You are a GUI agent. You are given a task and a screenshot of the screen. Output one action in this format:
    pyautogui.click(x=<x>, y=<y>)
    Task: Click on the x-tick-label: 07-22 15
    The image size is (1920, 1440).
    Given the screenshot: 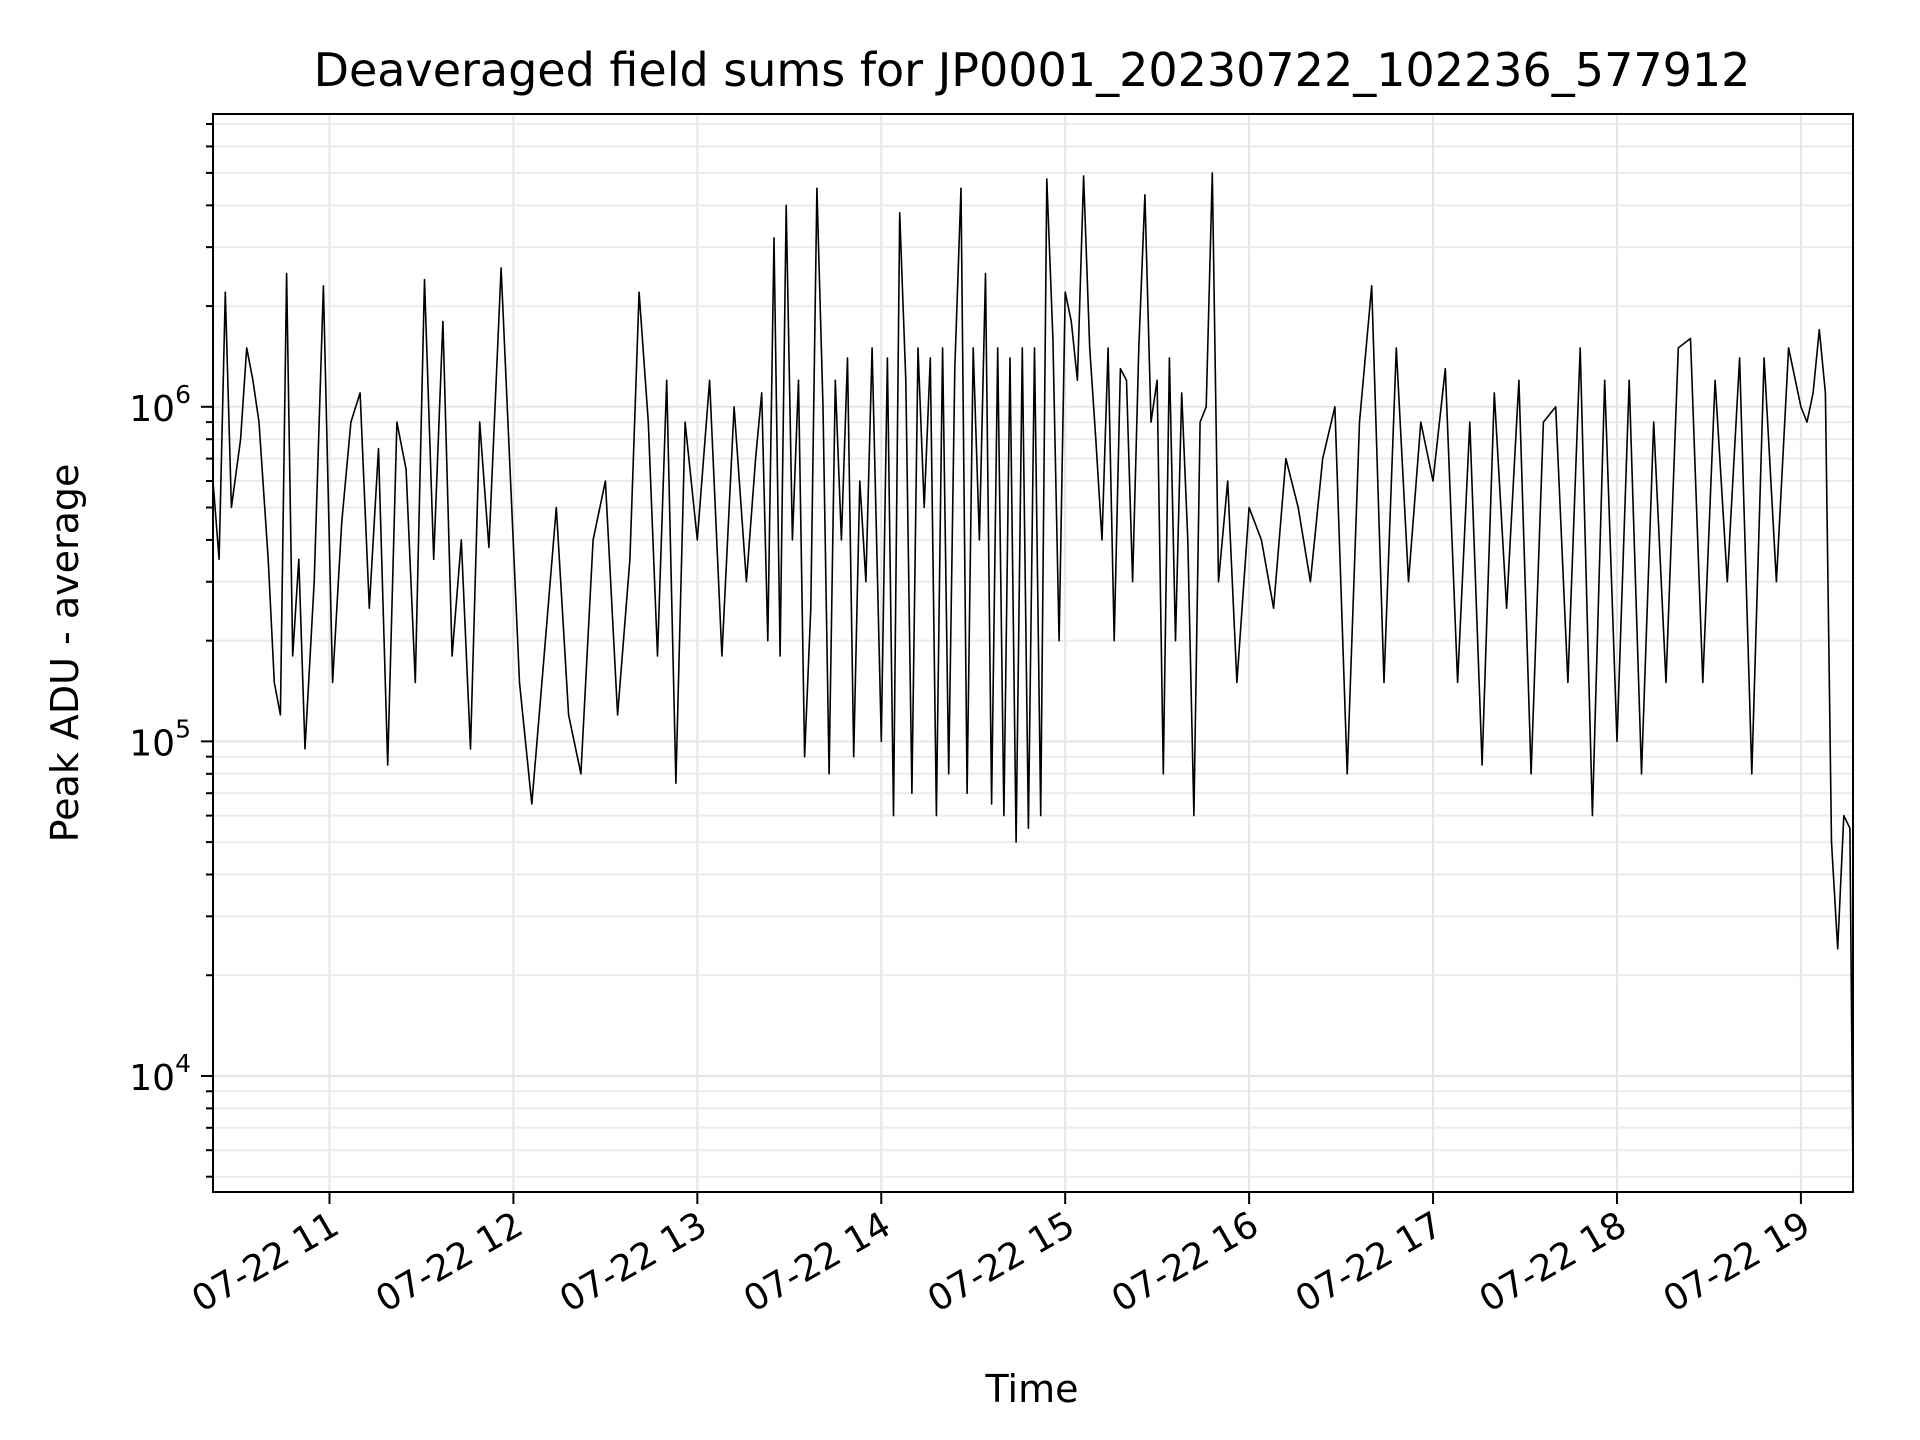 What is the action you would take?
    pyautogui.click(x=1001, y=1262)
    